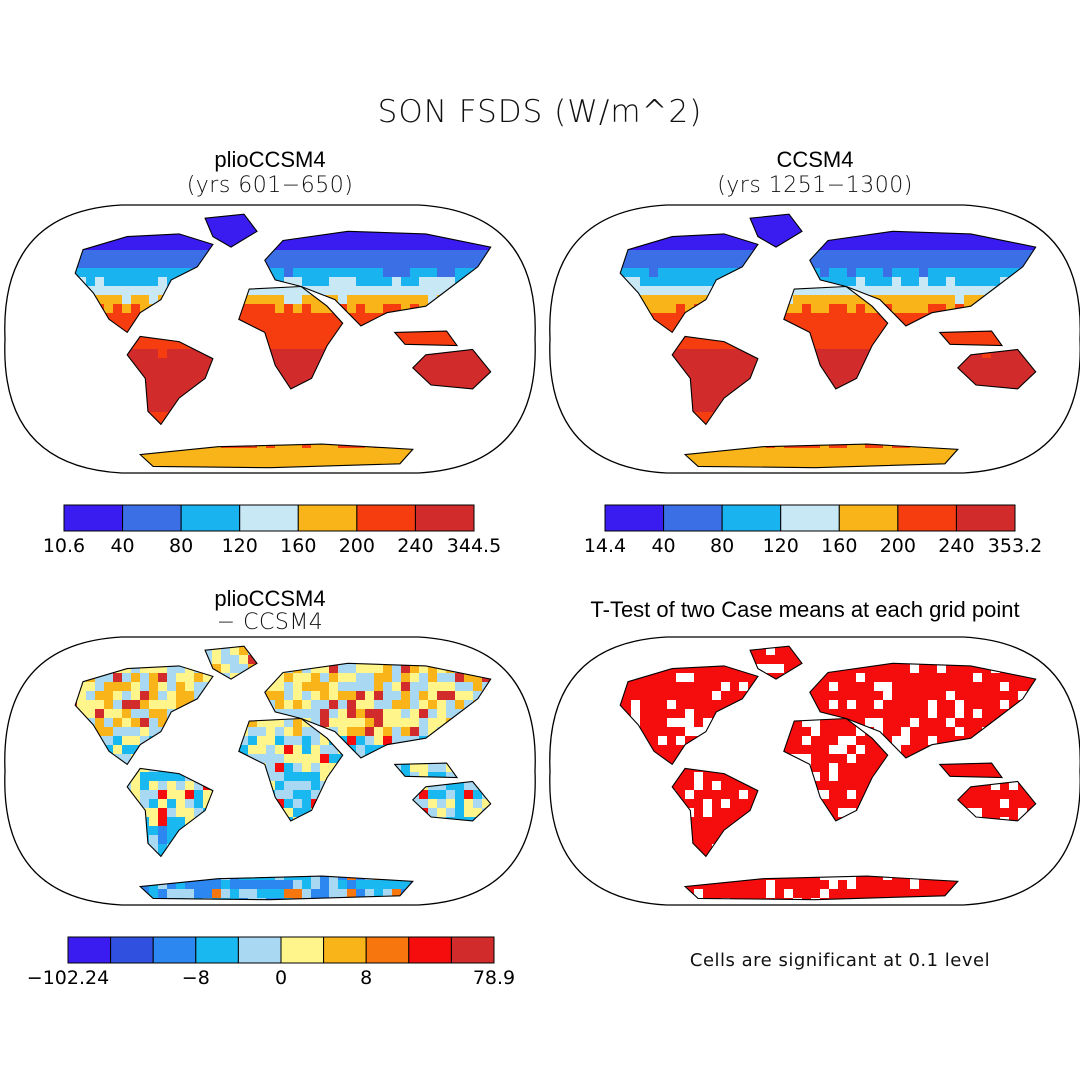 Image resolution: width=1080 pixels, height=1080 pixels. I want to click on colorbar-tick-label: 78.9, so click(494, 978).